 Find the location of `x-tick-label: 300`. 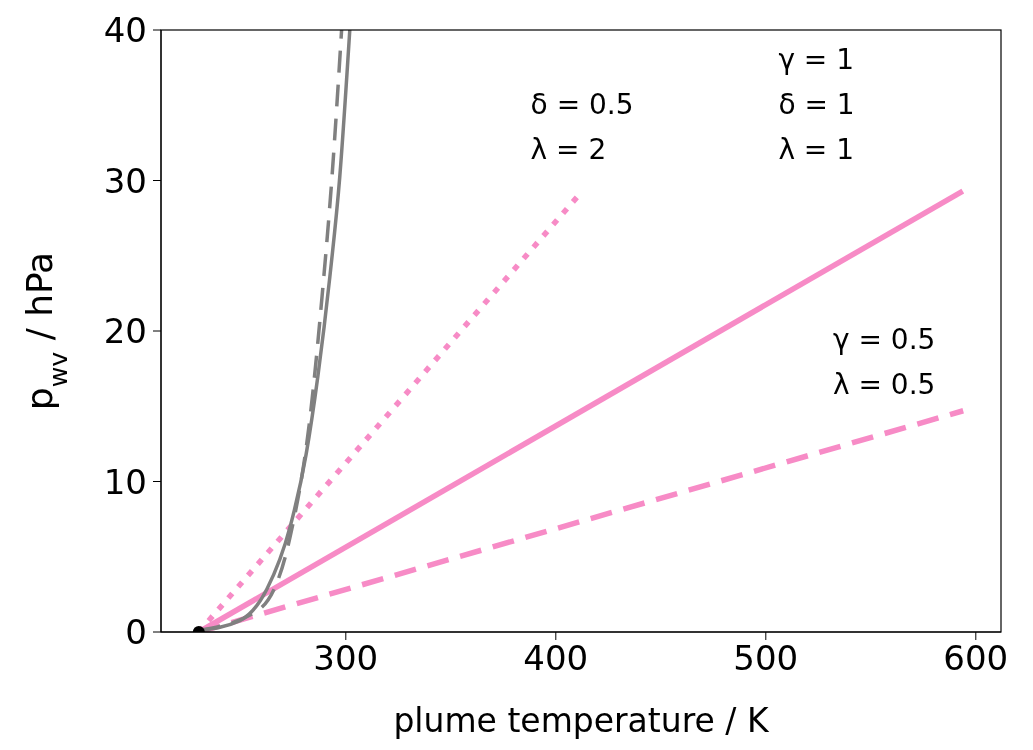

x-tick-label: 300 is located at coordinates (346, 658).